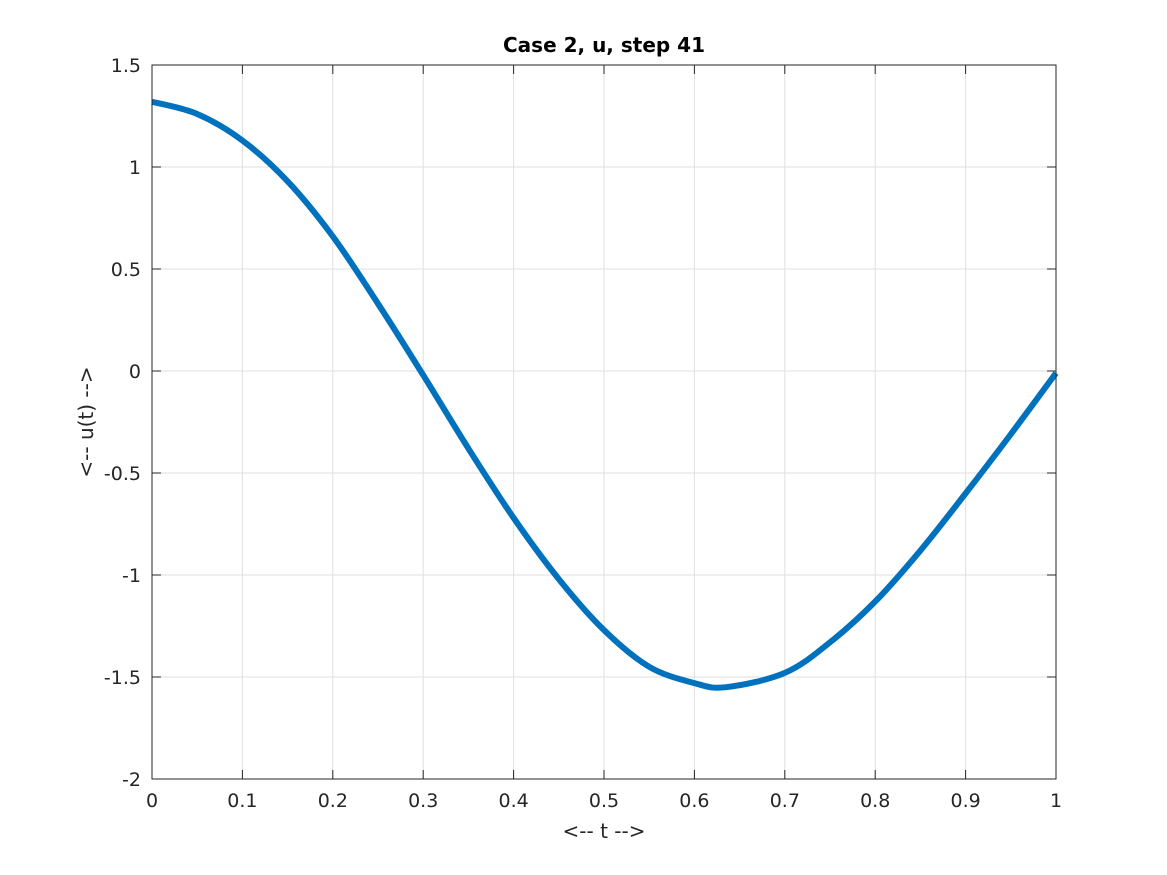  I want to click on y-tick-label: 1.5, so click(126, 66).